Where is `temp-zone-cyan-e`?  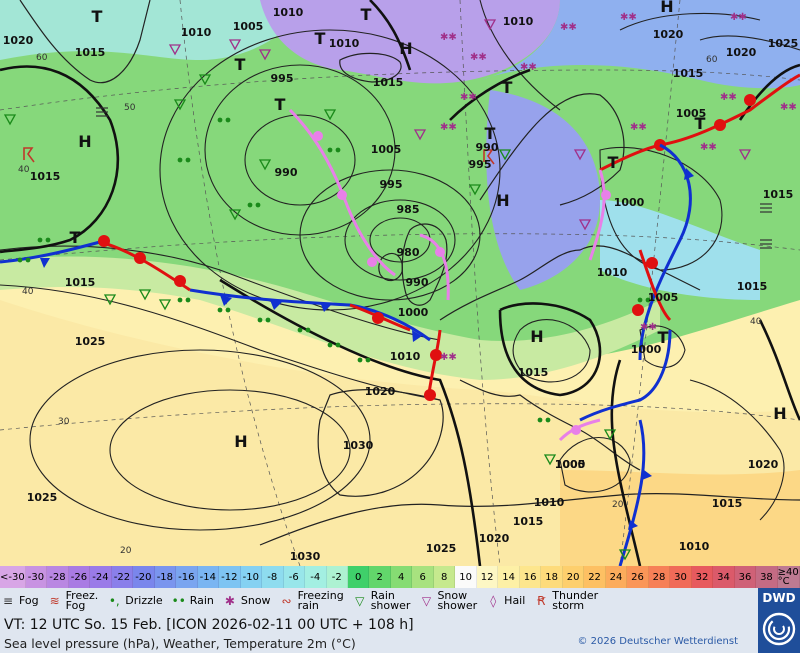 temp-zone-cyan-e is located at coordinates (680, 250).